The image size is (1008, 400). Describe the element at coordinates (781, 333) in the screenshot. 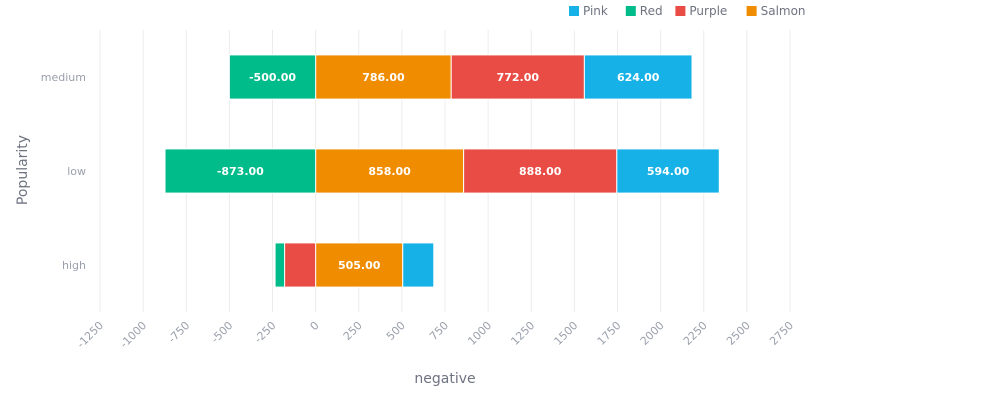

I see `x-tick-label: 2750` at that location.